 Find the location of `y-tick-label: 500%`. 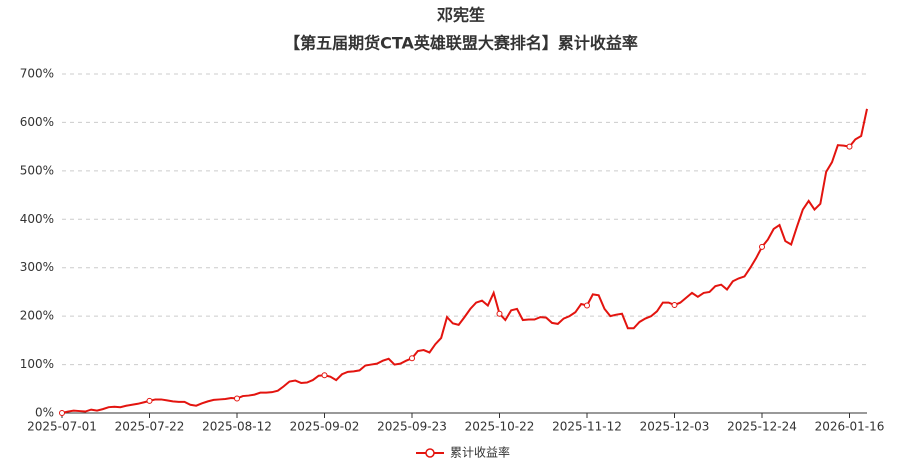

y-tick-label: 500% is located at coordinates (37, 170).